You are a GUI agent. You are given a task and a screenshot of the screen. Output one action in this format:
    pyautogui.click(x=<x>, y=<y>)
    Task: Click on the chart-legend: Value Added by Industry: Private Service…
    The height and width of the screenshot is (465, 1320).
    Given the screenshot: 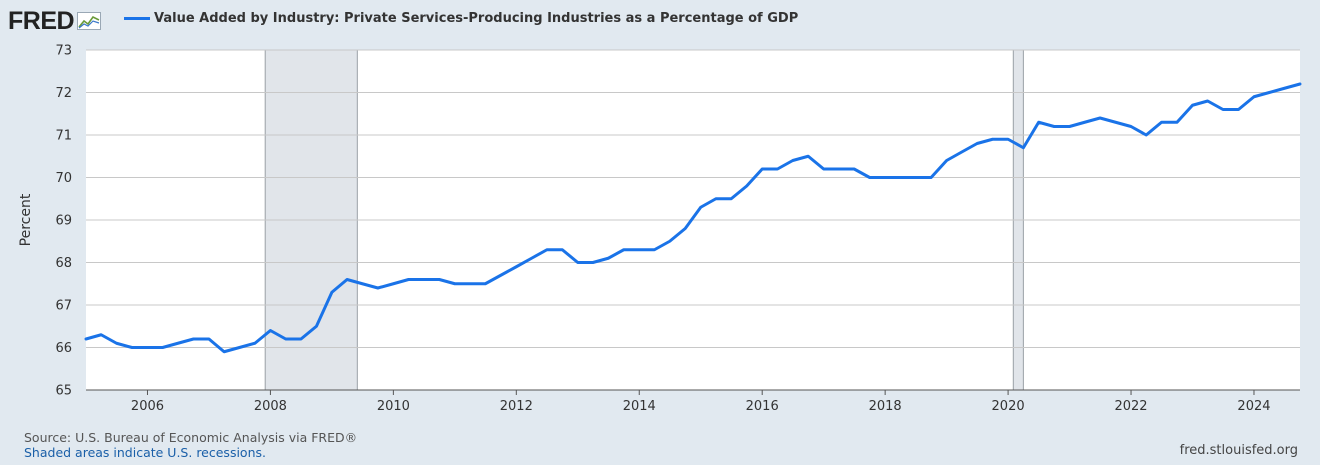 What is the action you would take?
    pyautogui.click(x=461, y=18)
    